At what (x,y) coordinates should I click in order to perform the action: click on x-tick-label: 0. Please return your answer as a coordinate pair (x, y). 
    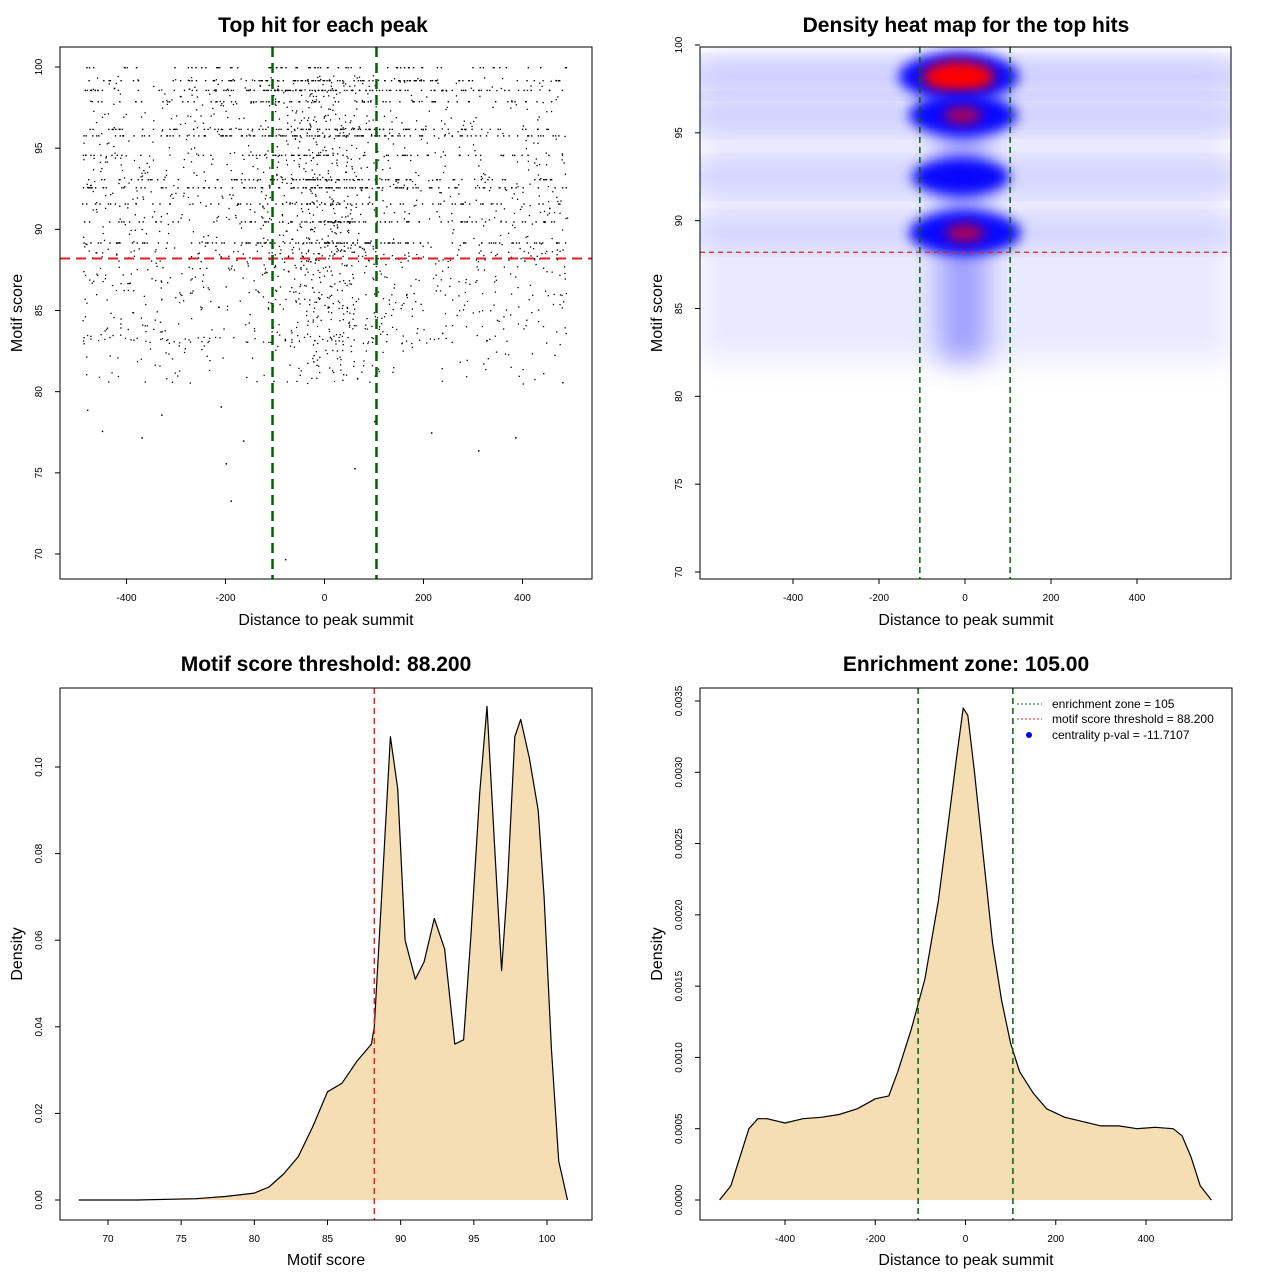
    Looking at the image, I should click on (965, 598).